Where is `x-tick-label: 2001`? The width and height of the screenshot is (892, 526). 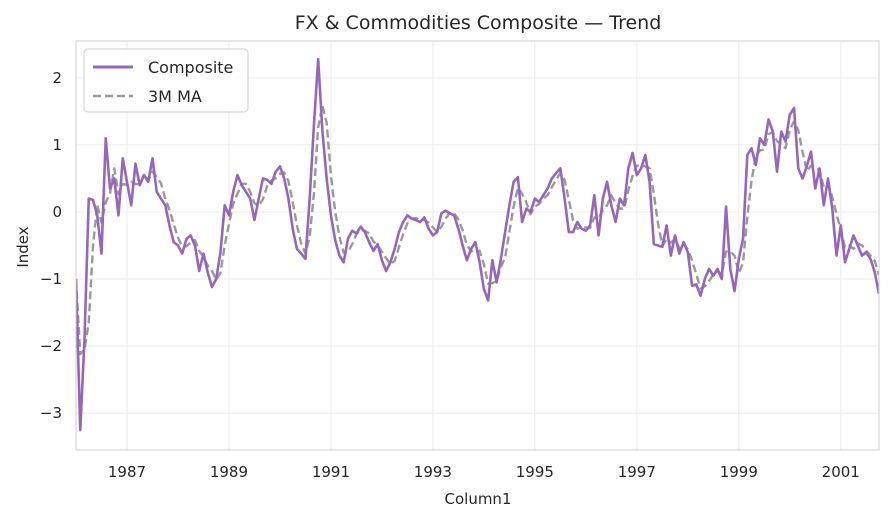 x-tick-label: 2001 is located at coordinates (841, 472).